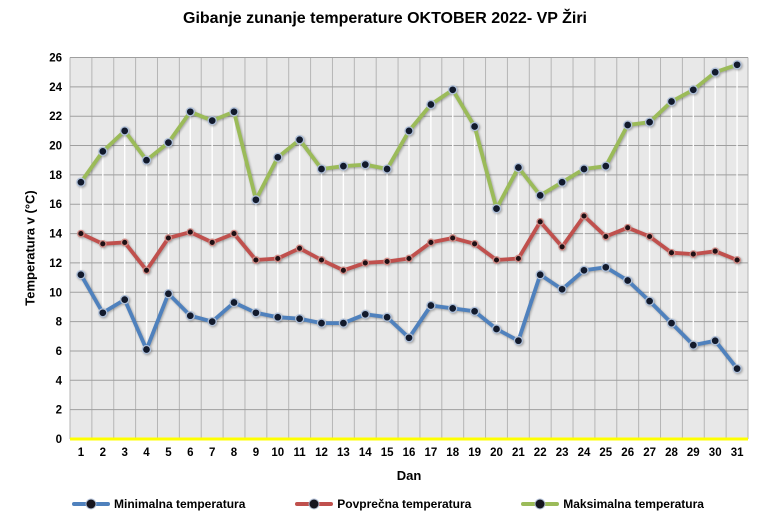  I want to click on x-tick-label: 1, so click(81, 453).